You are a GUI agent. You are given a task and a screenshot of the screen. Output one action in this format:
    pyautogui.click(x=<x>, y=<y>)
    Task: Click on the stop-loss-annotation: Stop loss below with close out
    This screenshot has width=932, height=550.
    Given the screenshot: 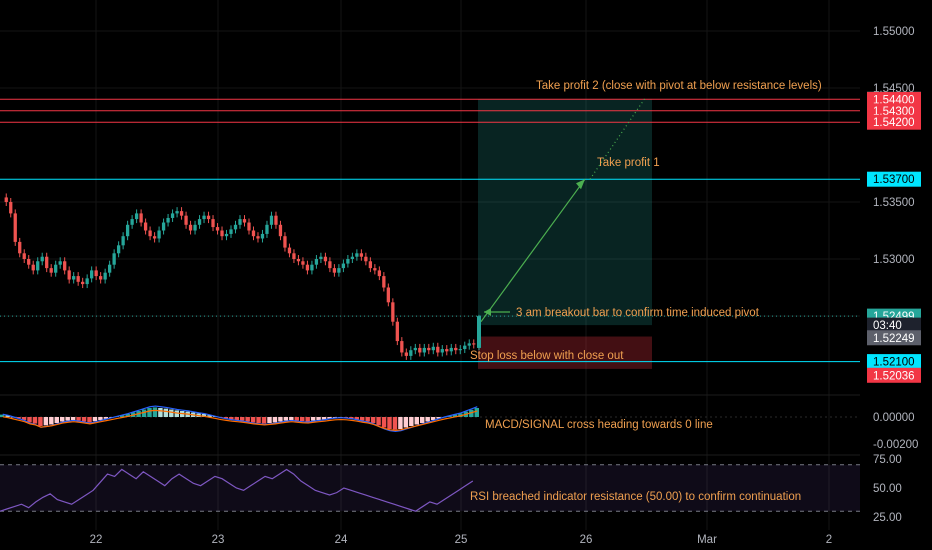 What is the action you would take?
    pyautogui.click(x=547, y=356)
    